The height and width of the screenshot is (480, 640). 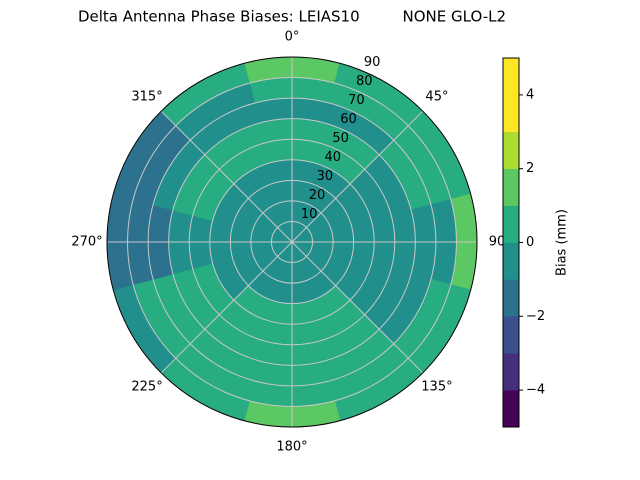 What do you see at coordinates (325, 176) in the screenshot?
I see `r-tick-label: 30` at bounding box center [325, 176].